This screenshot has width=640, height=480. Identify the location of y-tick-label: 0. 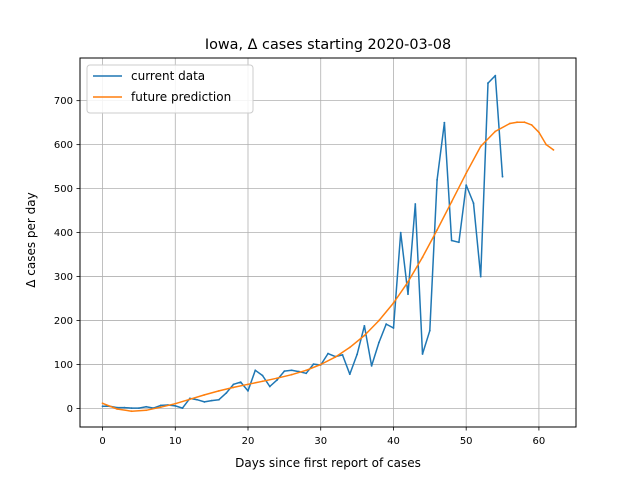
(70, 409).